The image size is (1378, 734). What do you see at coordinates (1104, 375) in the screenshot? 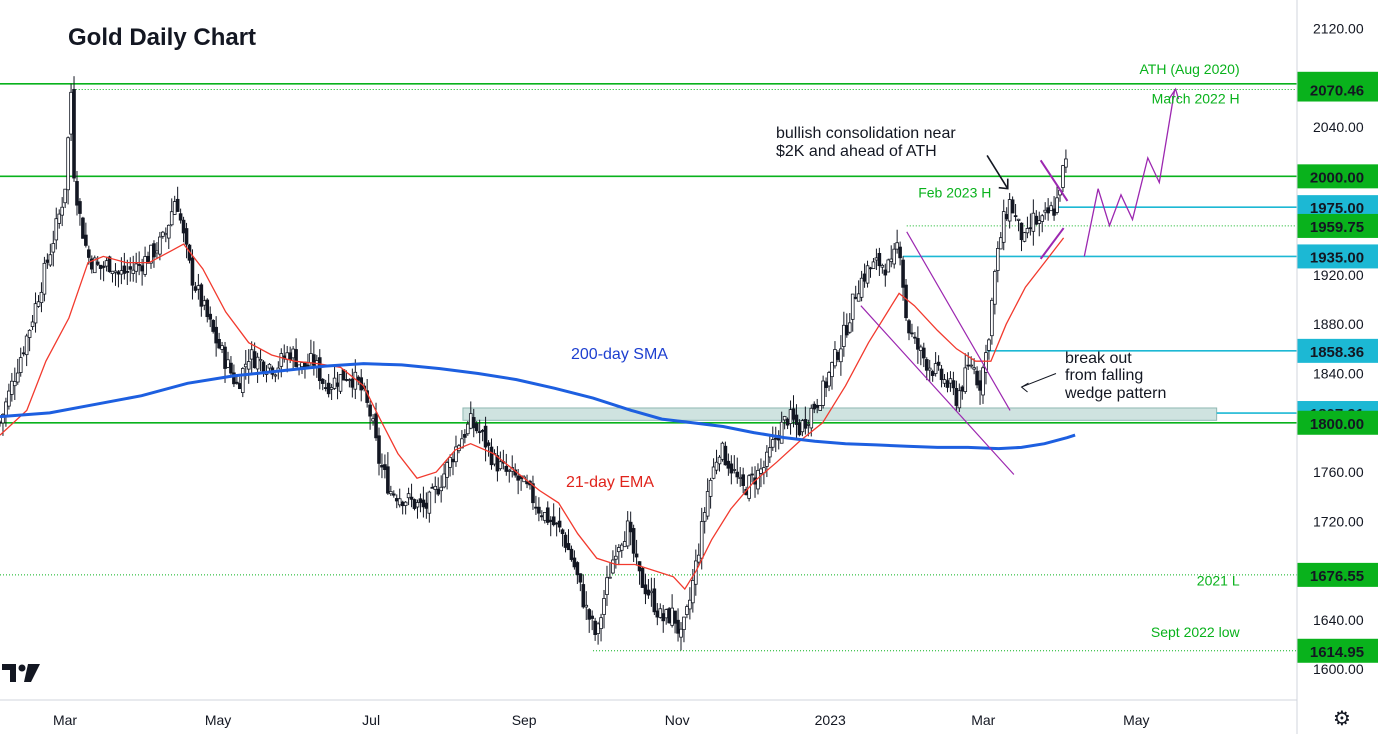
I see `breakout-label-line2: from falling` at bounding box center [1104, 375].